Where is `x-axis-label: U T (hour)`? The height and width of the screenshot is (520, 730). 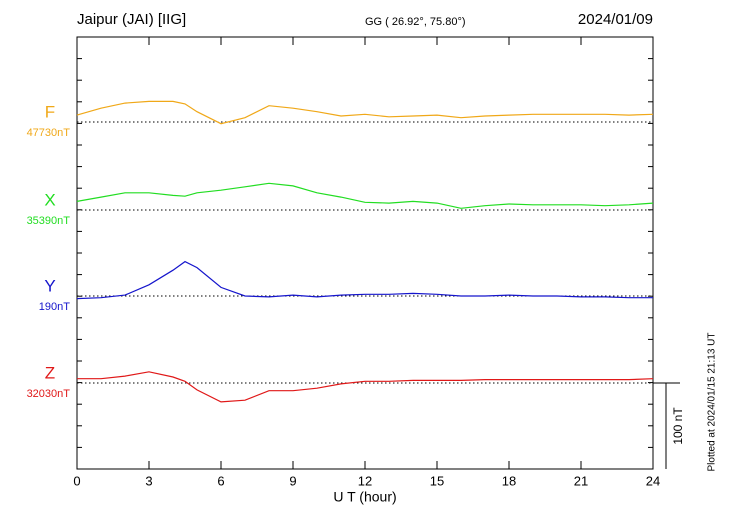 x-axis-label: U T (hour) is located at coordinates (364, 497).